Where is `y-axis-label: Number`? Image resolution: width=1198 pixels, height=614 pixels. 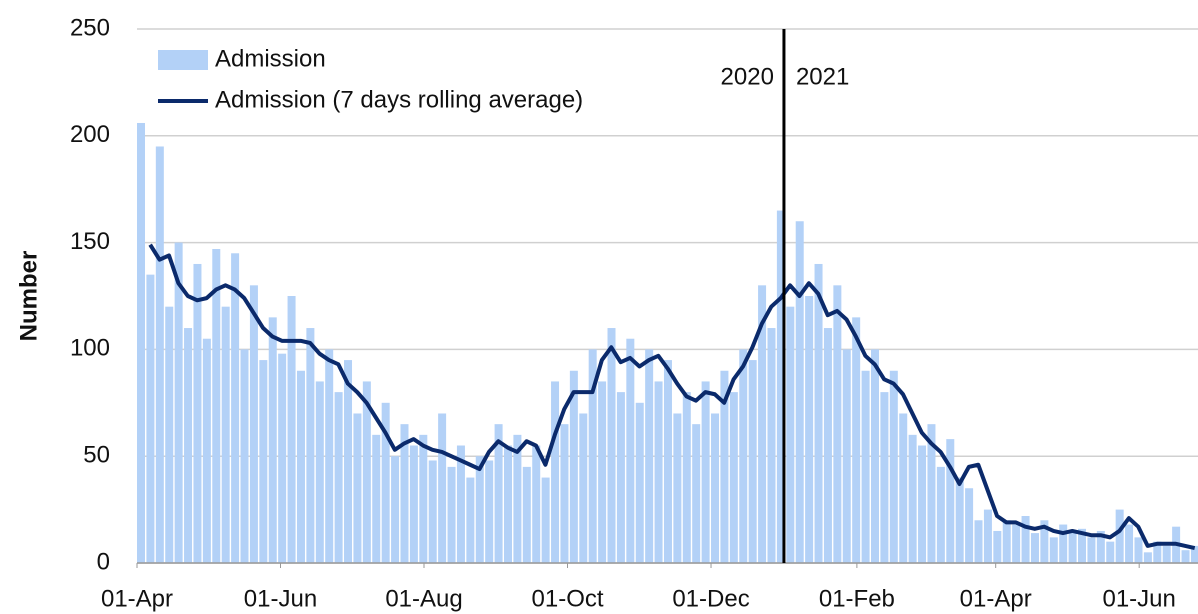 y-axis-label: Number is located at coordinates (28, 296).